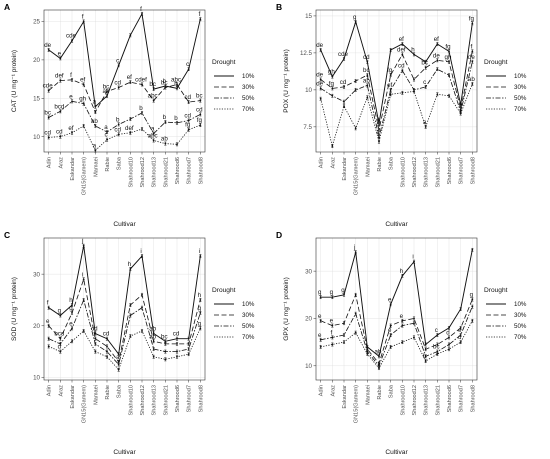 This screenshot has height=459, width=550. What do you see at coordinates (120, 163) in the screenshot?
I see `x-tick-label: Saba` at bounding box center [120, 163].